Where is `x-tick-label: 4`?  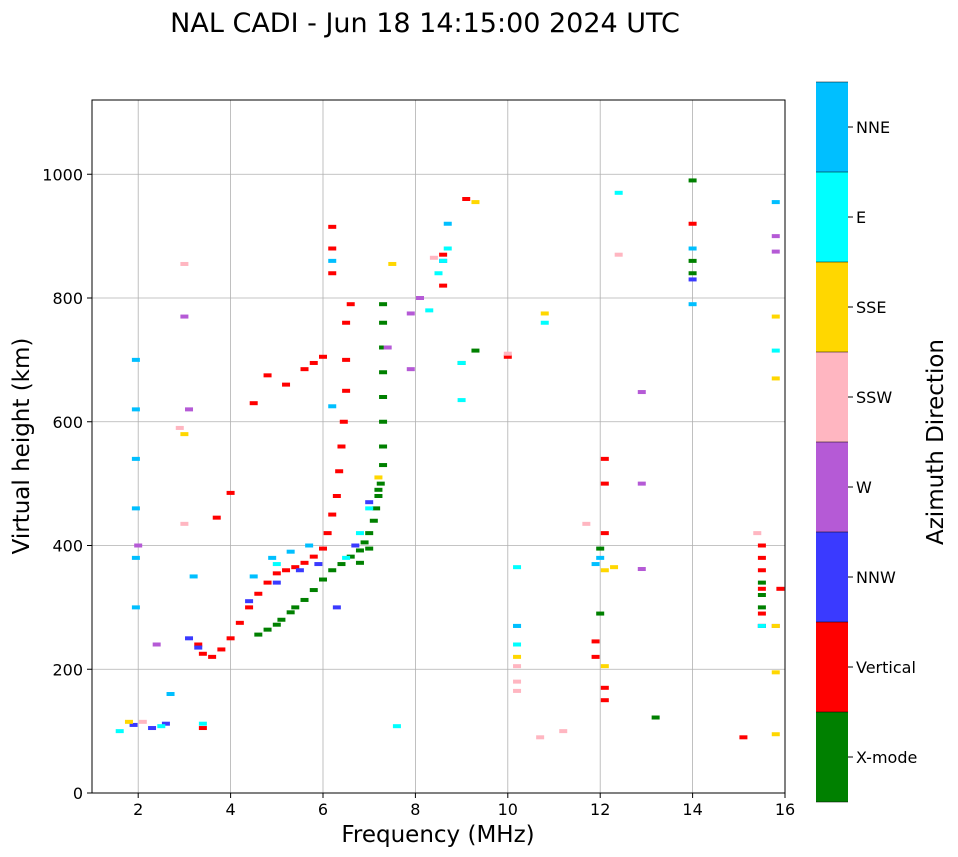 x-tick-label: 4 is located at coordinates (231, 809).